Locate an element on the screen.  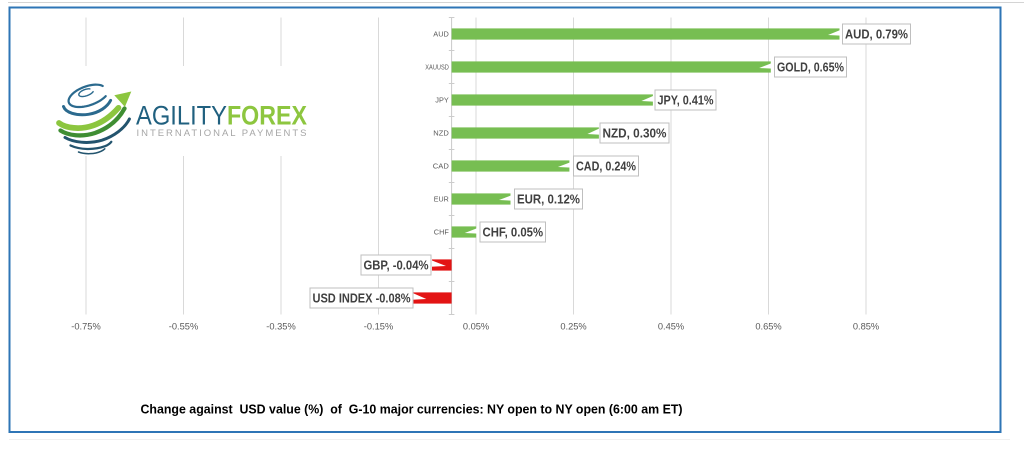
svg-text: NZD, 0.30% is located at coordinates (635, 133).